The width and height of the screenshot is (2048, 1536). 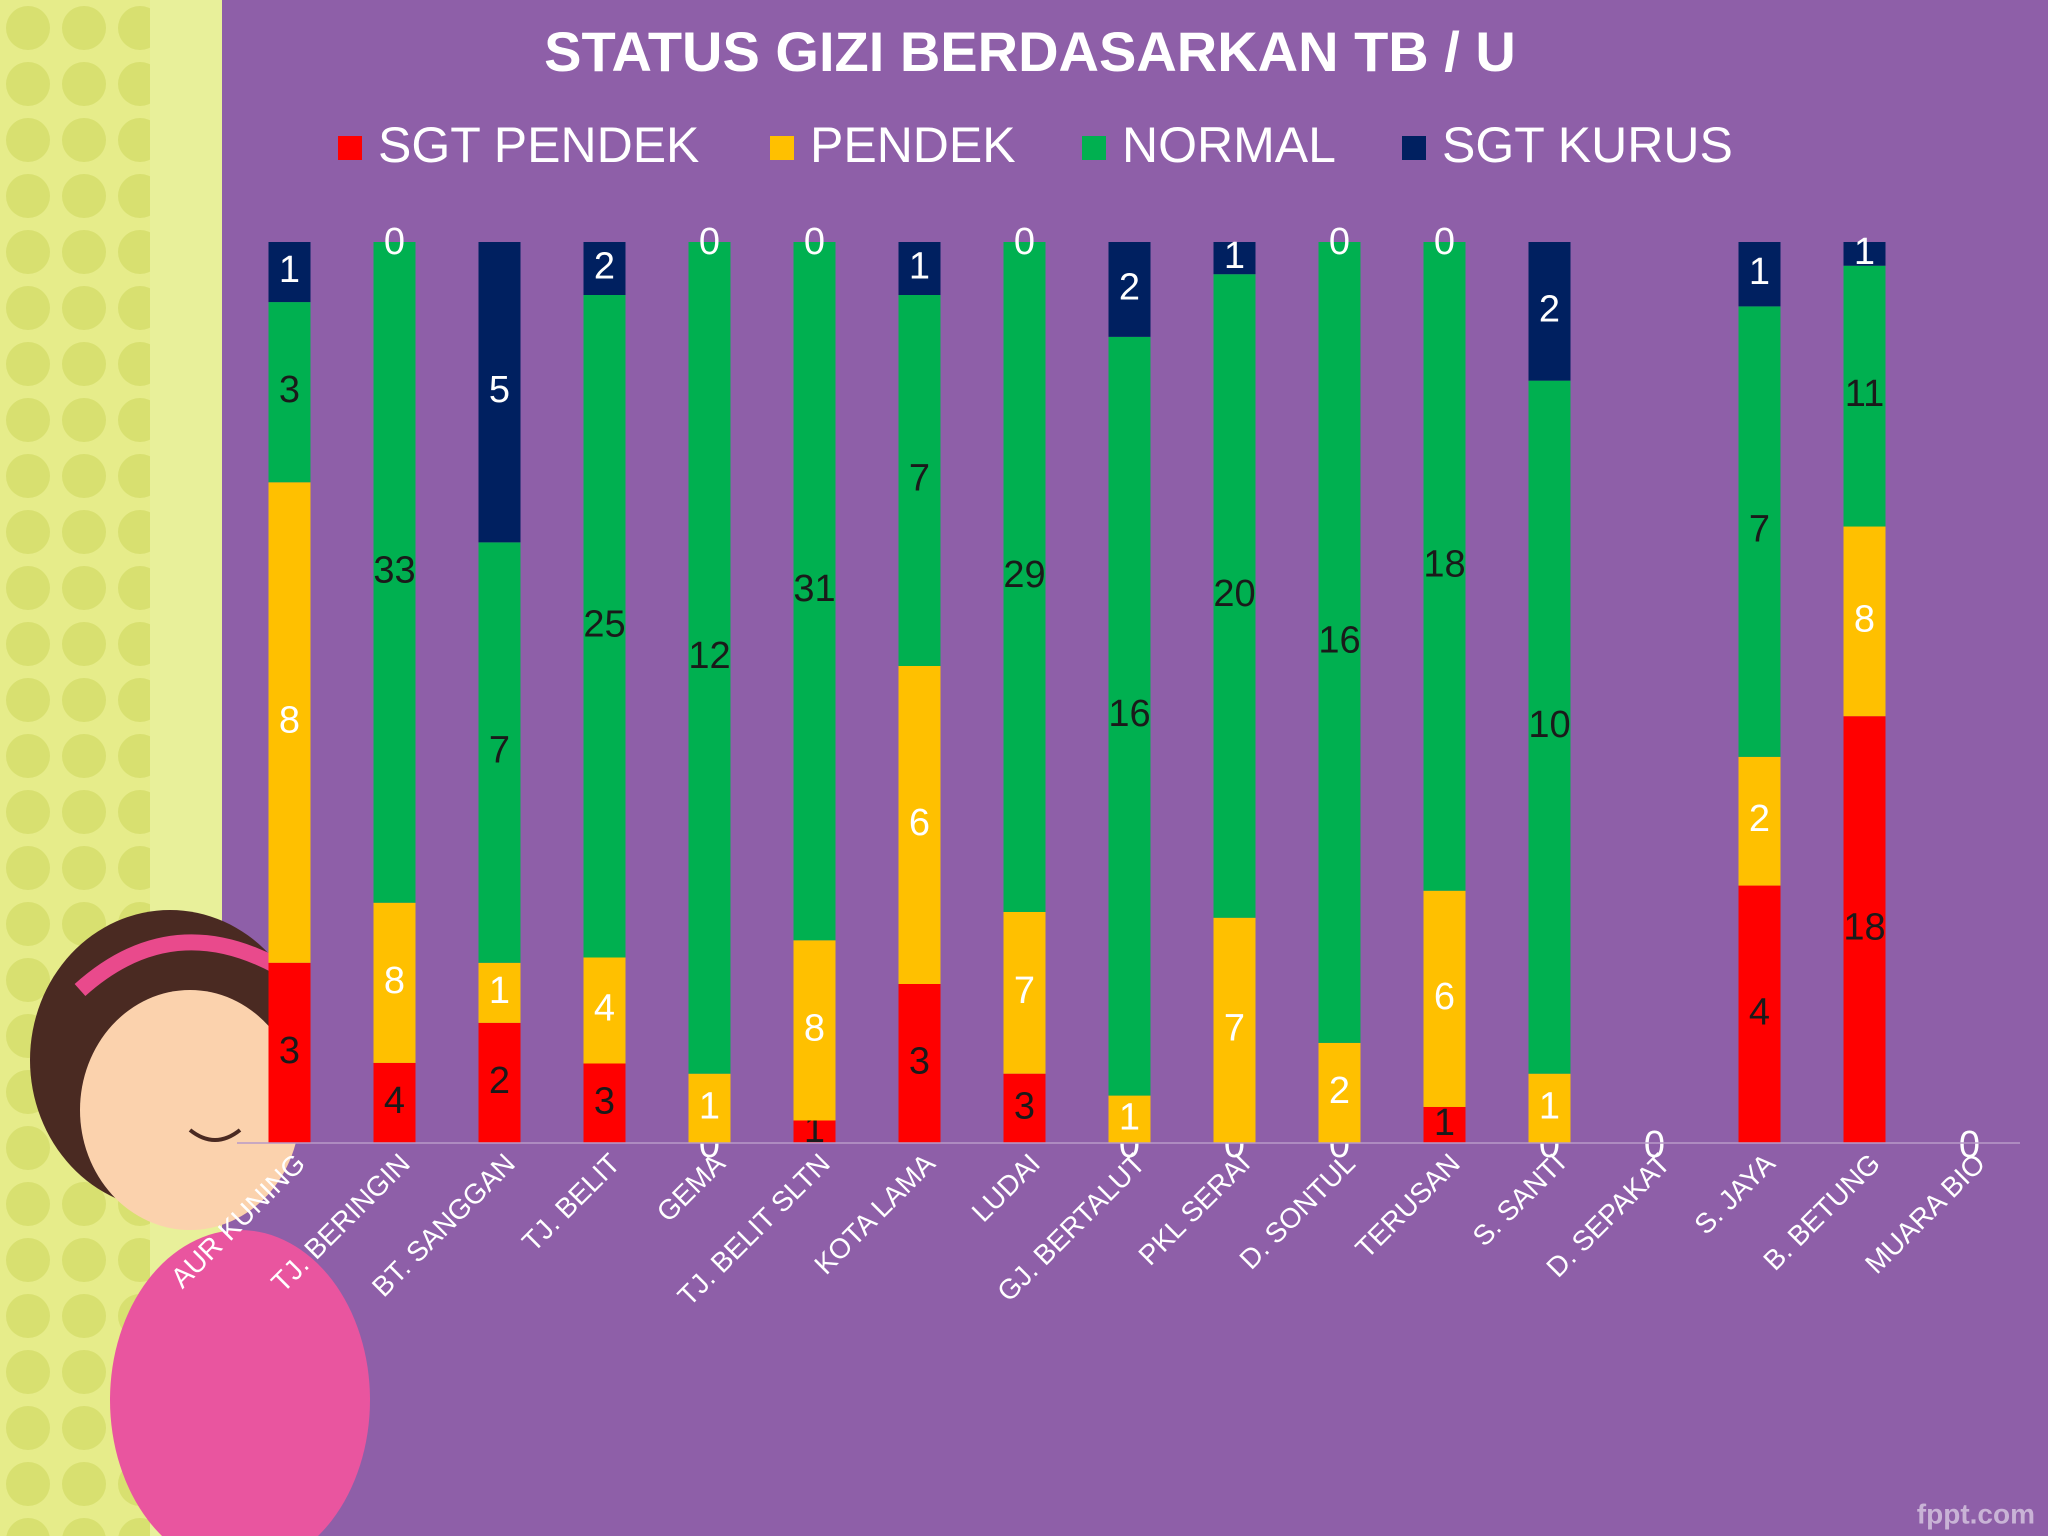 I want to click on chart-title: STATUS GIZI BERDASARKAN TB / U, so click(x=1030, y=51).